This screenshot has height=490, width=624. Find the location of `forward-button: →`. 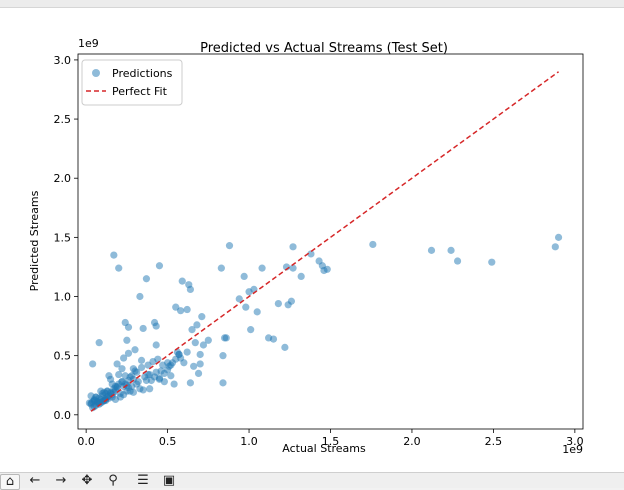

forward-button: → is located at coordinates (61, 481).